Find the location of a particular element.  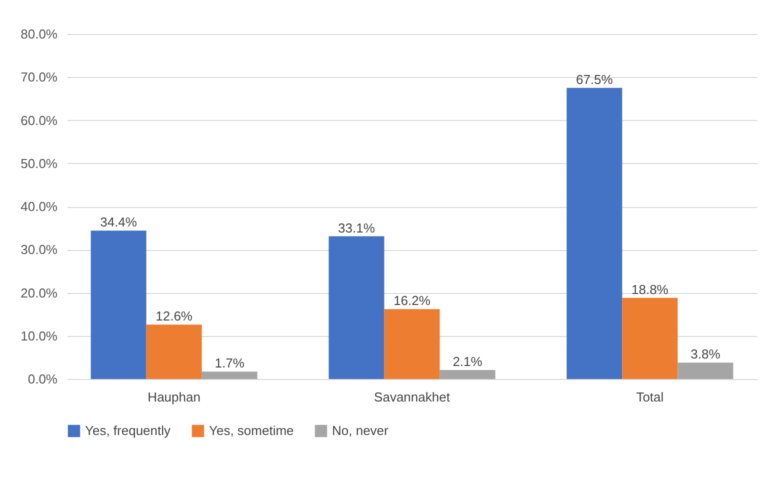

data-label: 16.2% is located at coordinates (412, 300).